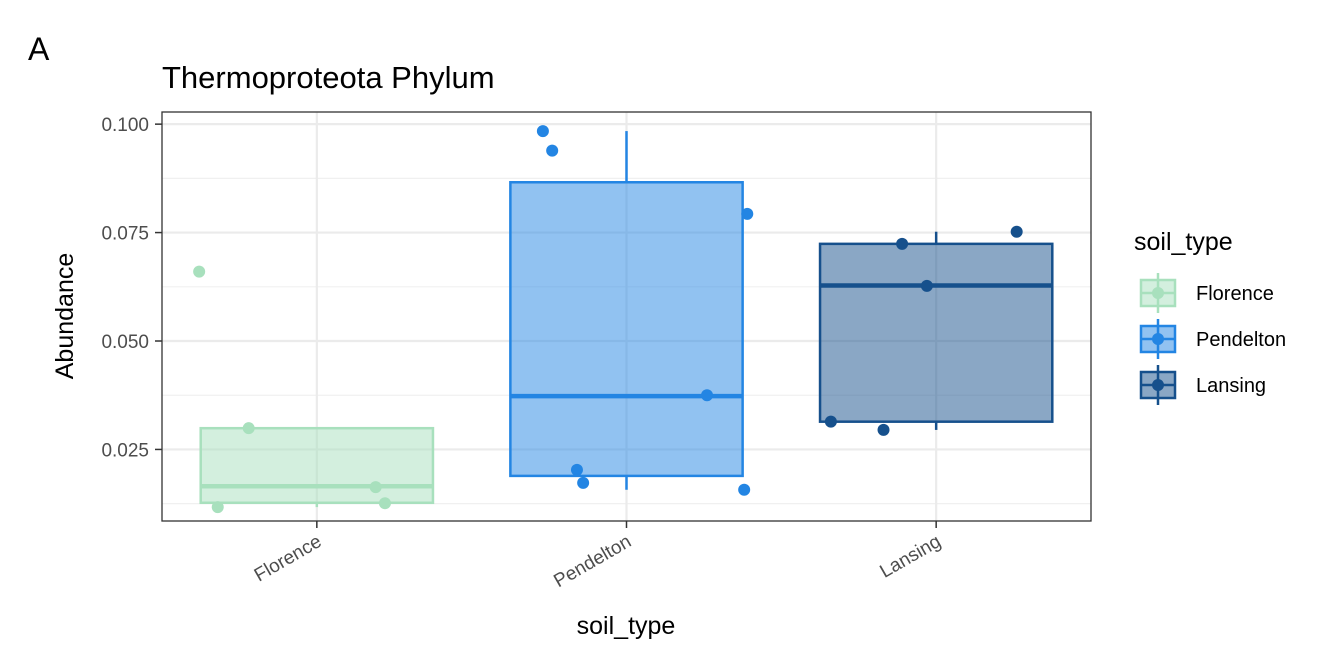  I want to click on y-tick-label: 0.100, so click(125, 125).